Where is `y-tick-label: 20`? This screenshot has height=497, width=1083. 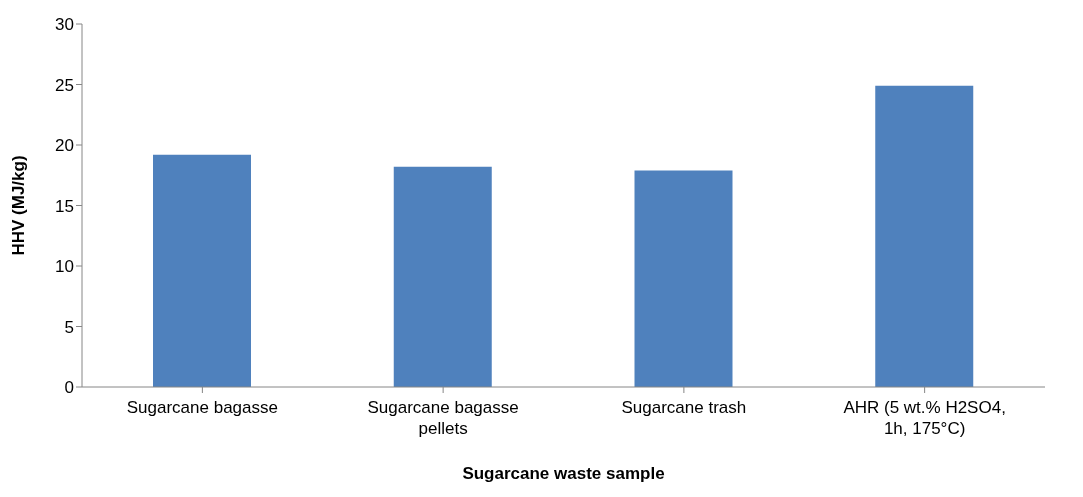 y-tick-label: 20 is located at coordinates (64, 146).